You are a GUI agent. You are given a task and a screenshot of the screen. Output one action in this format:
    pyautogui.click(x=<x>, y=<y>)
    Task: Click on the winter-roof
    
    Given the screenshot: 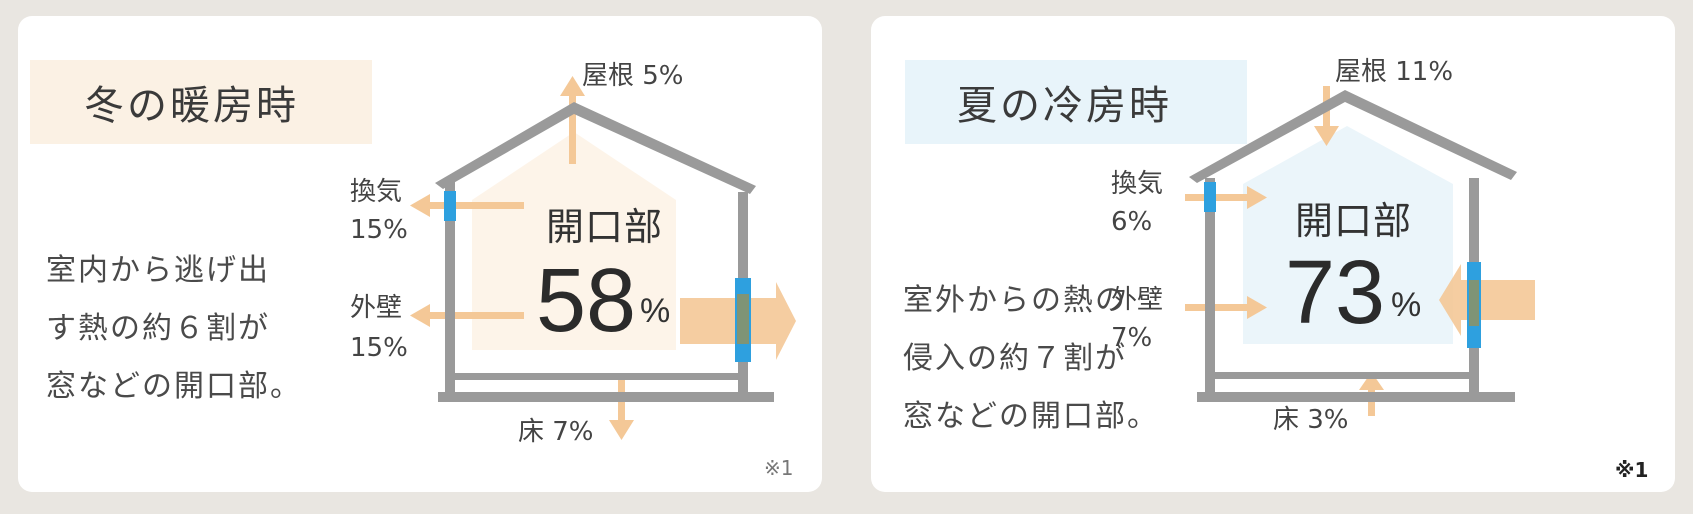 What is the action you would take?
    pyautogui.click(x=595, y=148)
    